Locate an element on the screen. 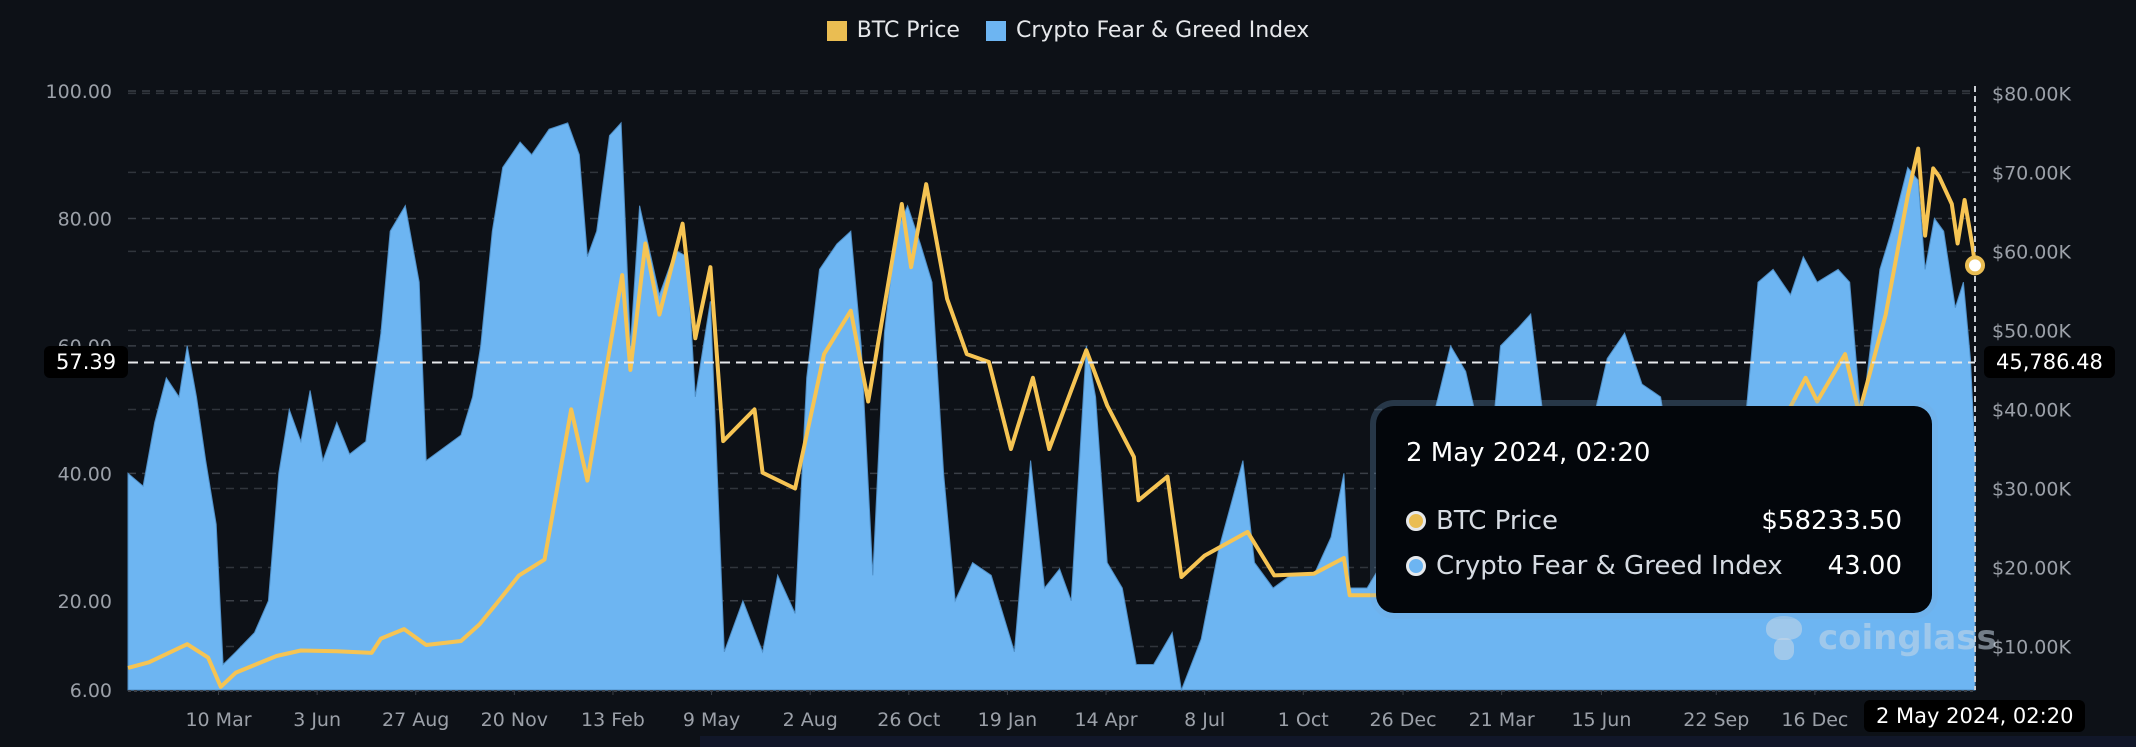  left-tick-label: 20.00 is located at coordinates (85, 602).